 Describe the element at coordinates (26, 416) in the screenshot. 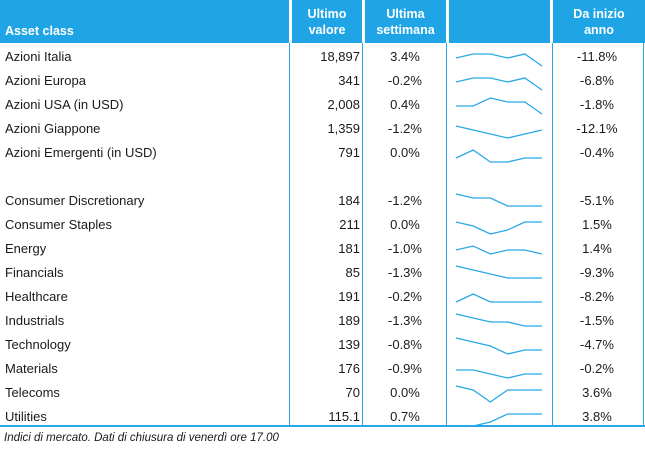

I see `asset-name: Utilities` at that location.